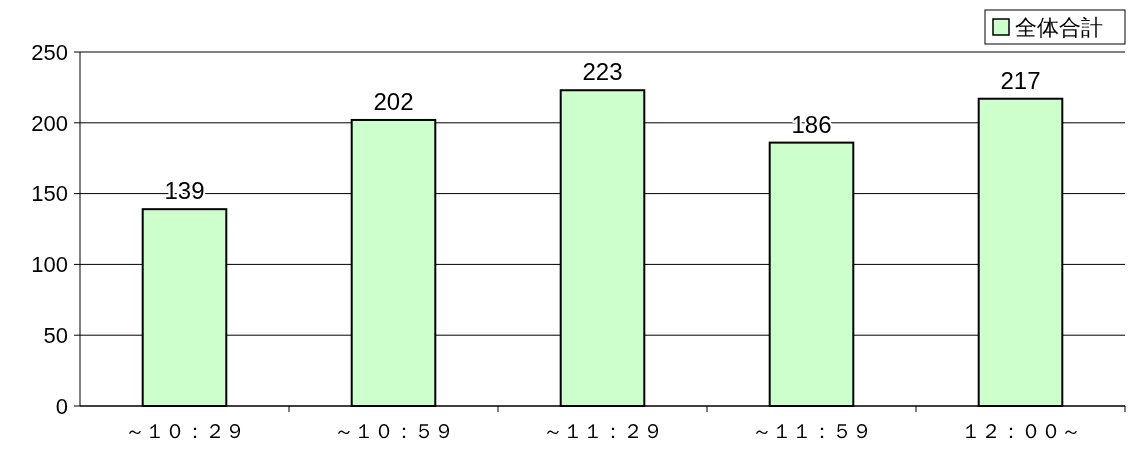 The height and width of the screenshot is (459, 1143). Describe the element at coordinates (1020, 80) in the screenshot. I see `data-label: 217` at that location.